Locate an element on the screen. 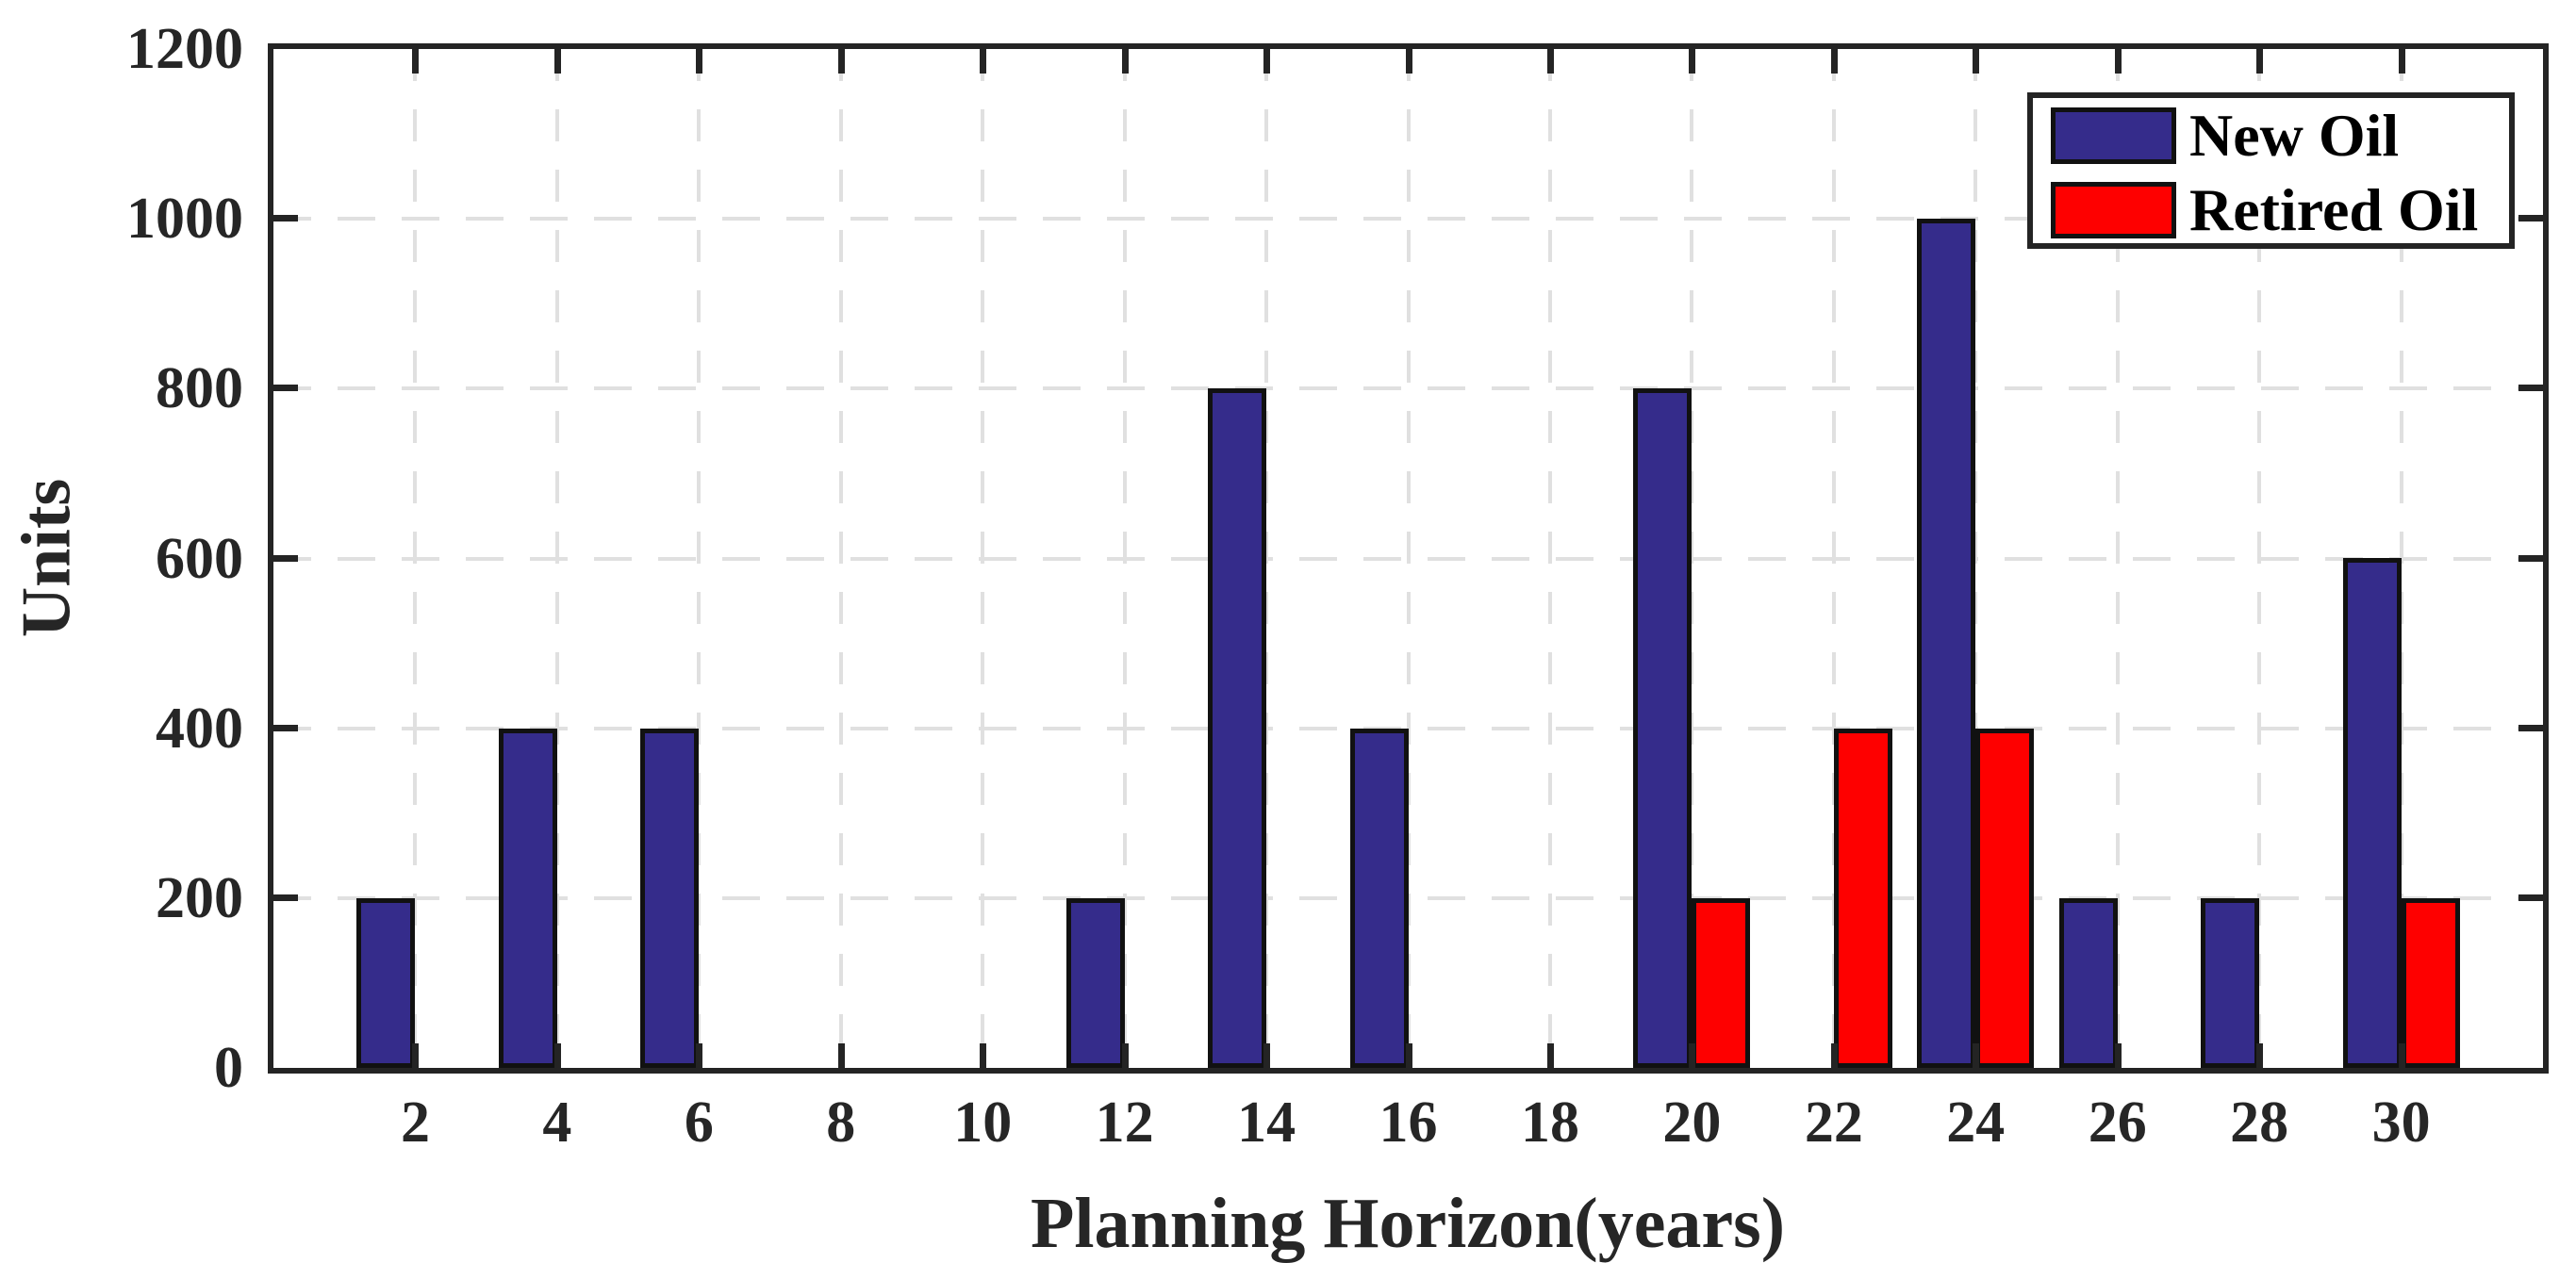 Image resolution: width=2576 pixels, height=1263 pixels. x-tick-label-2: 2 is located at coordinates (415, 1123).